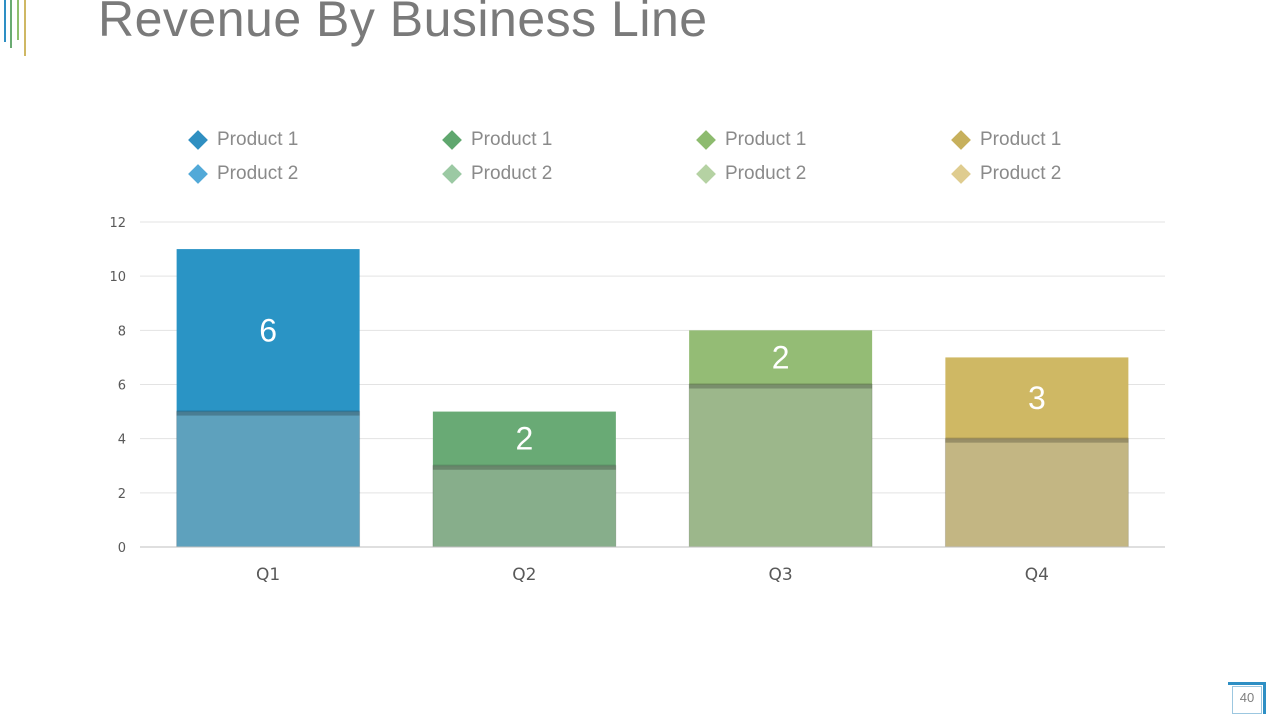  I want to click on data-label: 6, so click(268, 330).